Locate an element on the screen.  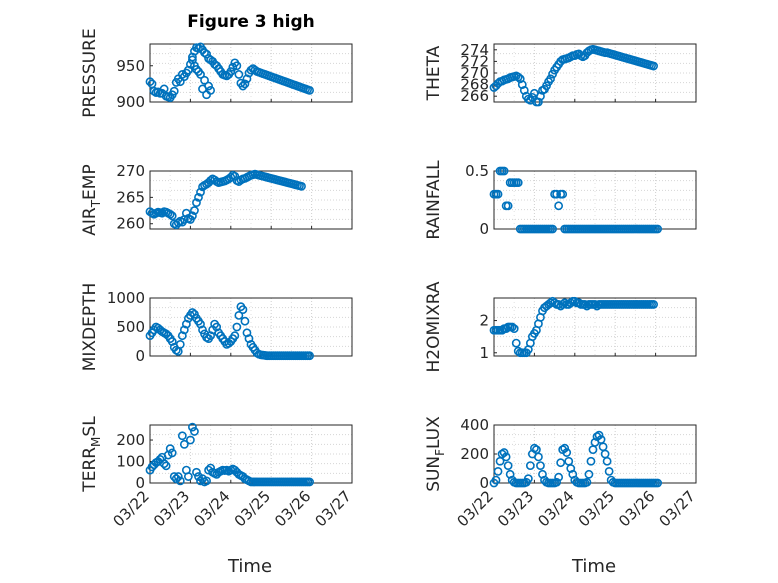
y-tick-label: 0 is located at coordinates (140, 356).